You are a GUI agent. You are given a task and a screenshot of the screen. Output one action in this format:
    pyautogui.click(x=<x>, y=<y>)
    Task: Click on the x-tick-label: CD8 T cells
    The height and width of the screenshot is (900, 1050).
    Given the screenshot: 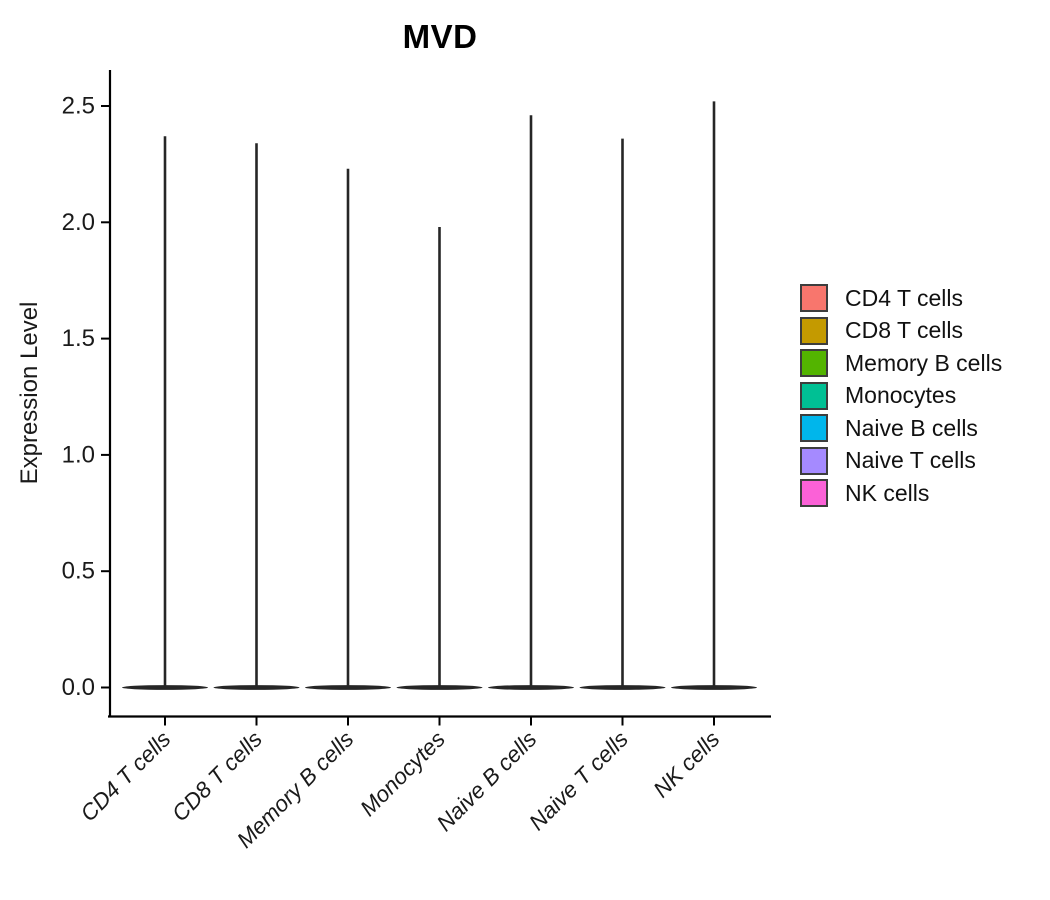 What is the action you would take?
    pyautogui.click(x=217, y=776)
    